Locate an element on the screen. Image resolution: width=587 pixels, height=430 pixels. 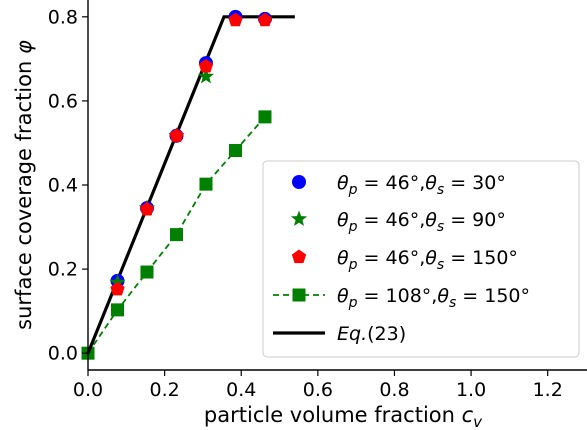
legend-label: θp = 46°,θs = 150° is located at coordinates (427, 260).